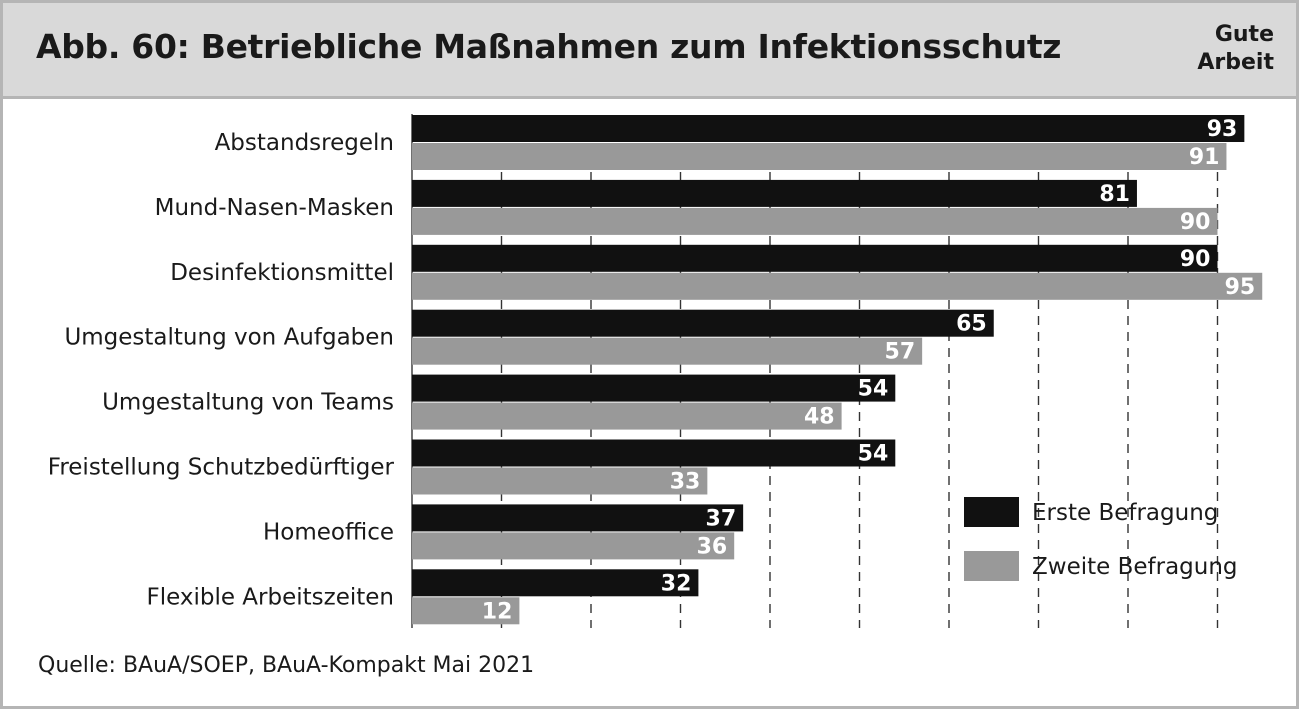 Image resolution: width=1299 pixels, height=709 pixels. Describe the element at coordinates (248, 403) in the screenshot. I see `category-label: Umgestaltung von Teams` at that location.